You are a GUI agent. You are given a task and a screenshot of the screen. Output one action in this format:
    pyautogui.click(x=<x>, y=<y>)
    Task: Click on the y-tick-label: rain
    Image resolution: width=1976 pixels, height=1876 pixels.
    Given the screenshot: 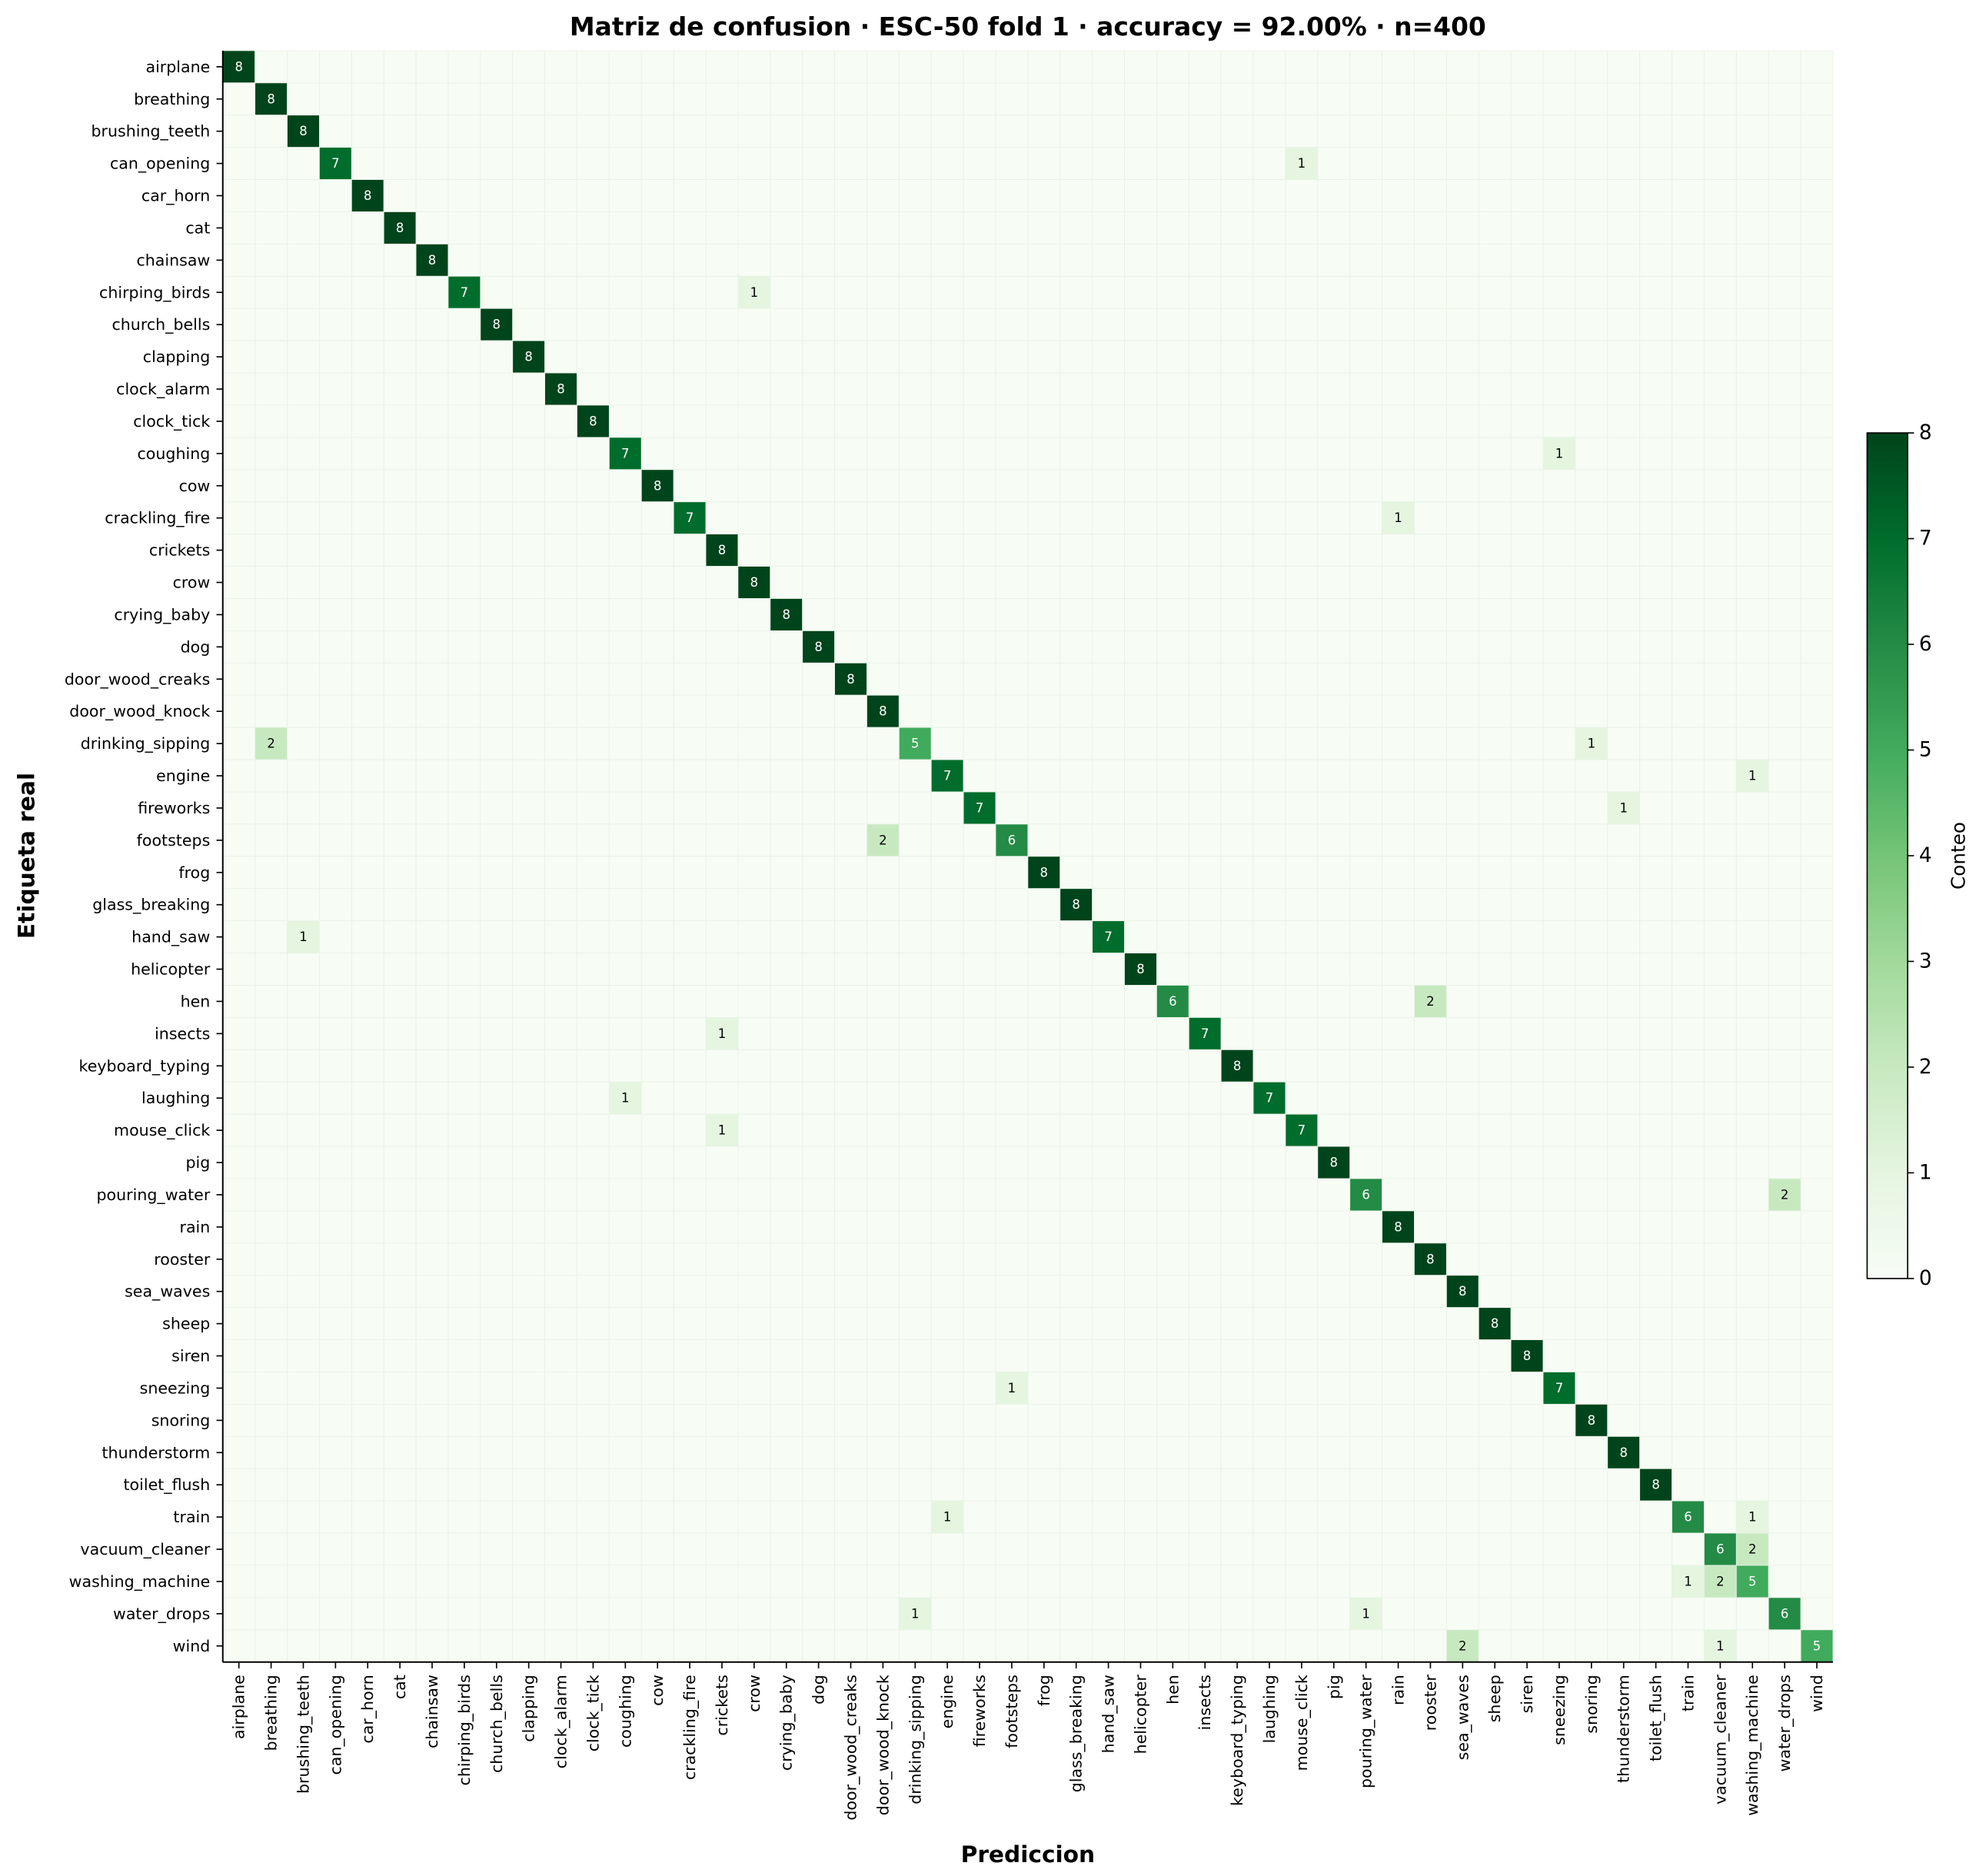 What is the action you would take?
    pyautogui.click(x=195, y=1227)
    